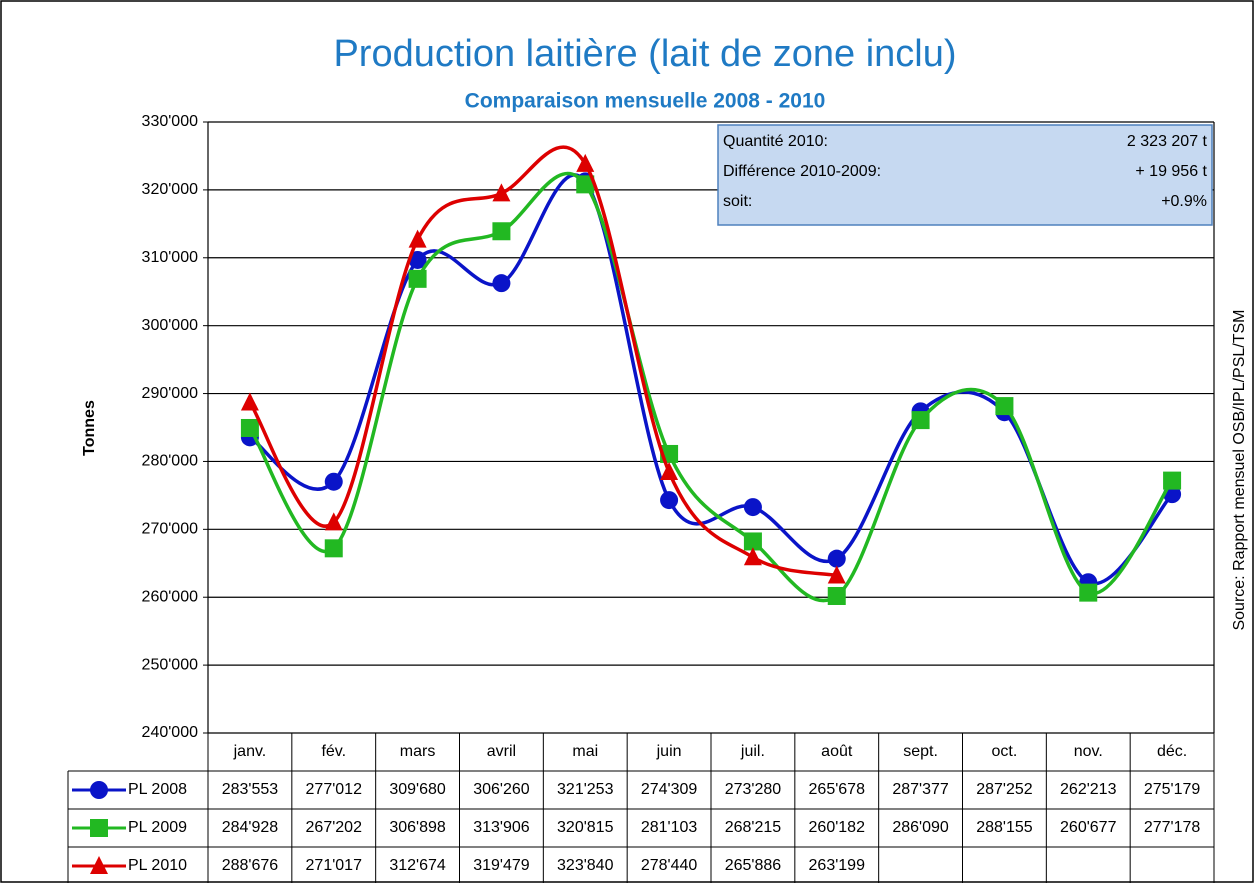  What do you see at coordinates (1005, 751) in the screenshot?
I see `x-tick-label: oct.` at bounding box center [1005, 751].